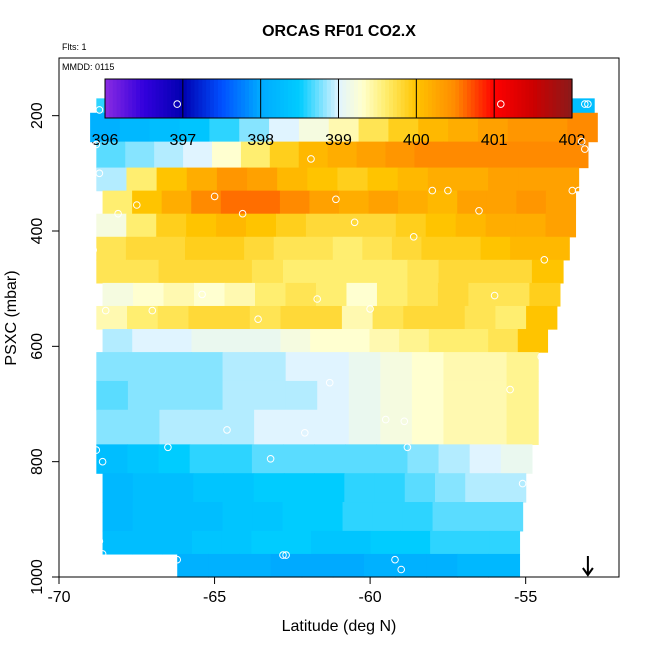 The height and width of the screenshot is (650, 650). What do you see at coordinates (338, 140) in the screenshot?
I see `colorbar-tick-label: 399` at bounding box center [338, 140].